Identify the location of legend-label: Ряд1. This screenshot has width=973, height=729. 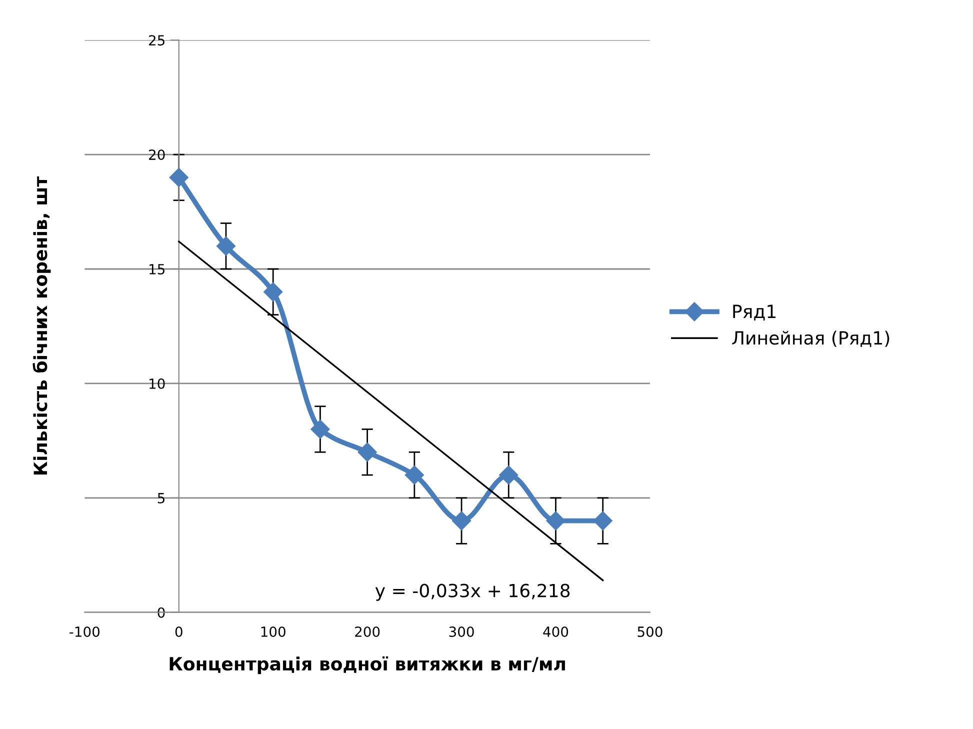
(754, 312).